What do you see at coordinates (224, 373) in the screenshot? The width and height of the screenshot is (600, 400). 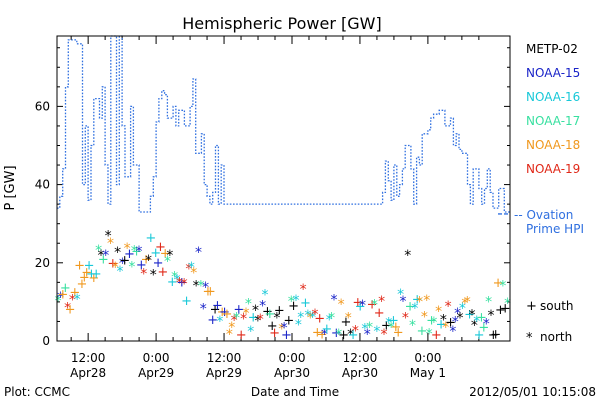 I see `x-tick-label-date: Apr29` at bounding box center [224, 373].